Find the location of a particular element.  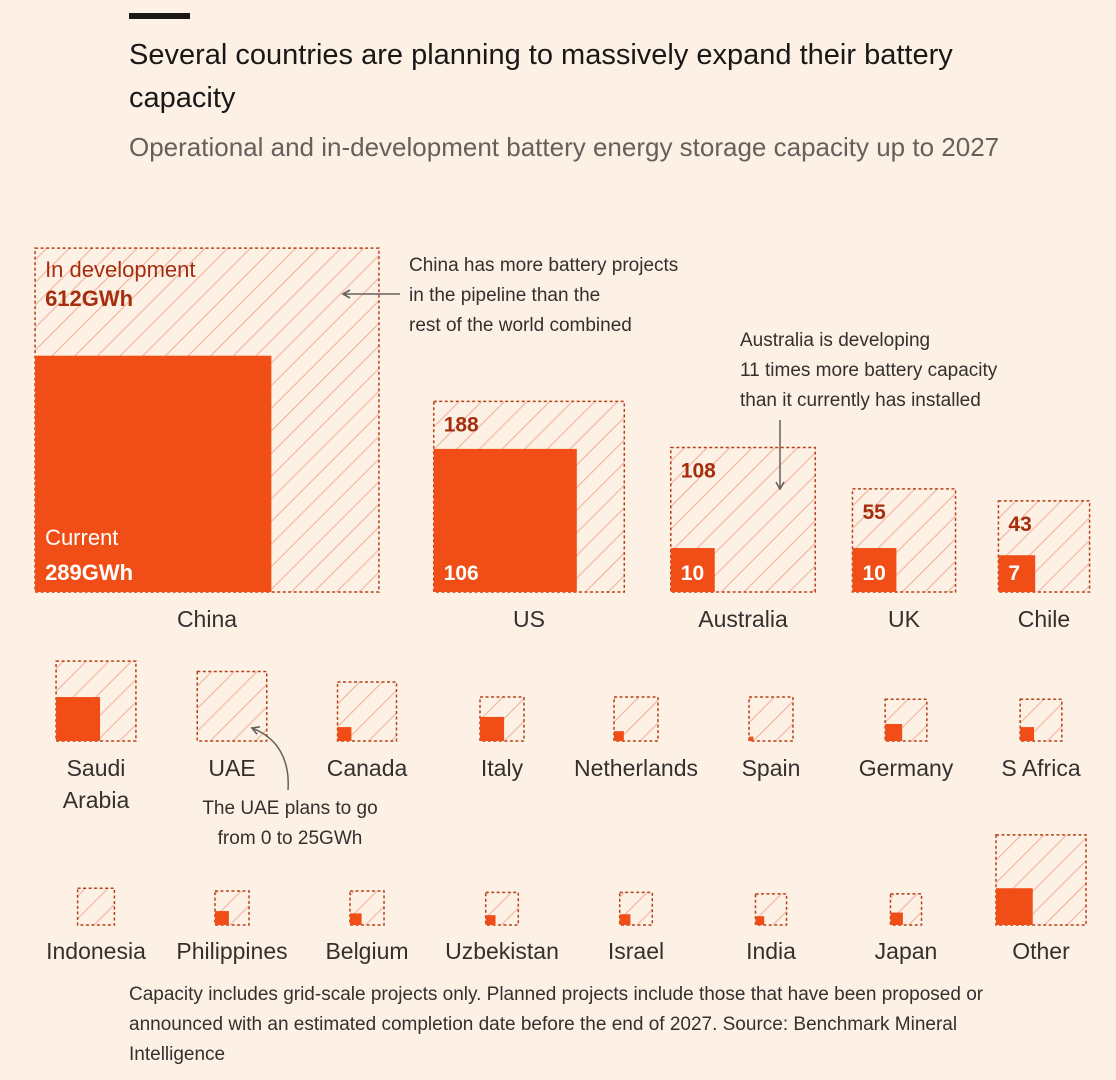

country-label: Chile is located at coordinates (1044, 619).